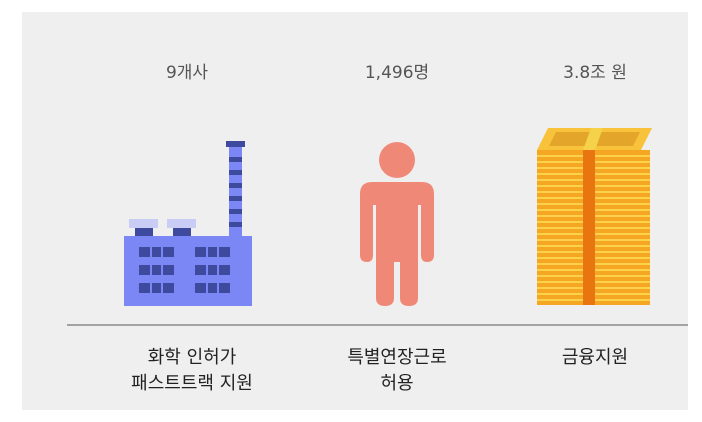 This screenshot has height=422, width=702. Describe the element at coordinates (192, 383) in the screenshot. I see `label-text: 패스트트랙 지원` at that location.